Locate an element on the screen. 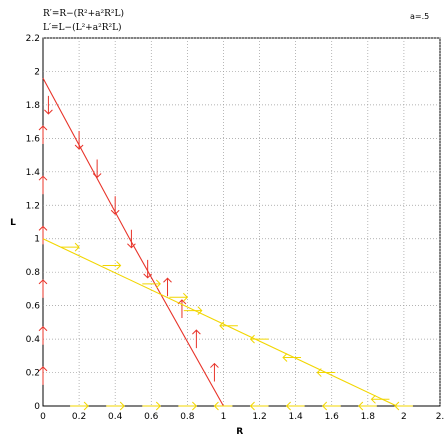 The width and height of the screenshot is (445, 437). x-tick-label: 1.8 is located at coordinates (368, 417).